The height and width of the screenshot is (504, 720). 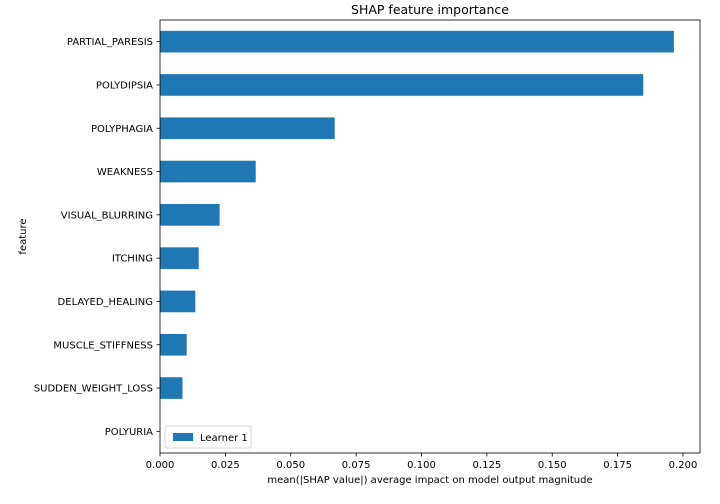 I want to click on y-tick-label: POLYPHAGIA, so click(x=122, y=129).